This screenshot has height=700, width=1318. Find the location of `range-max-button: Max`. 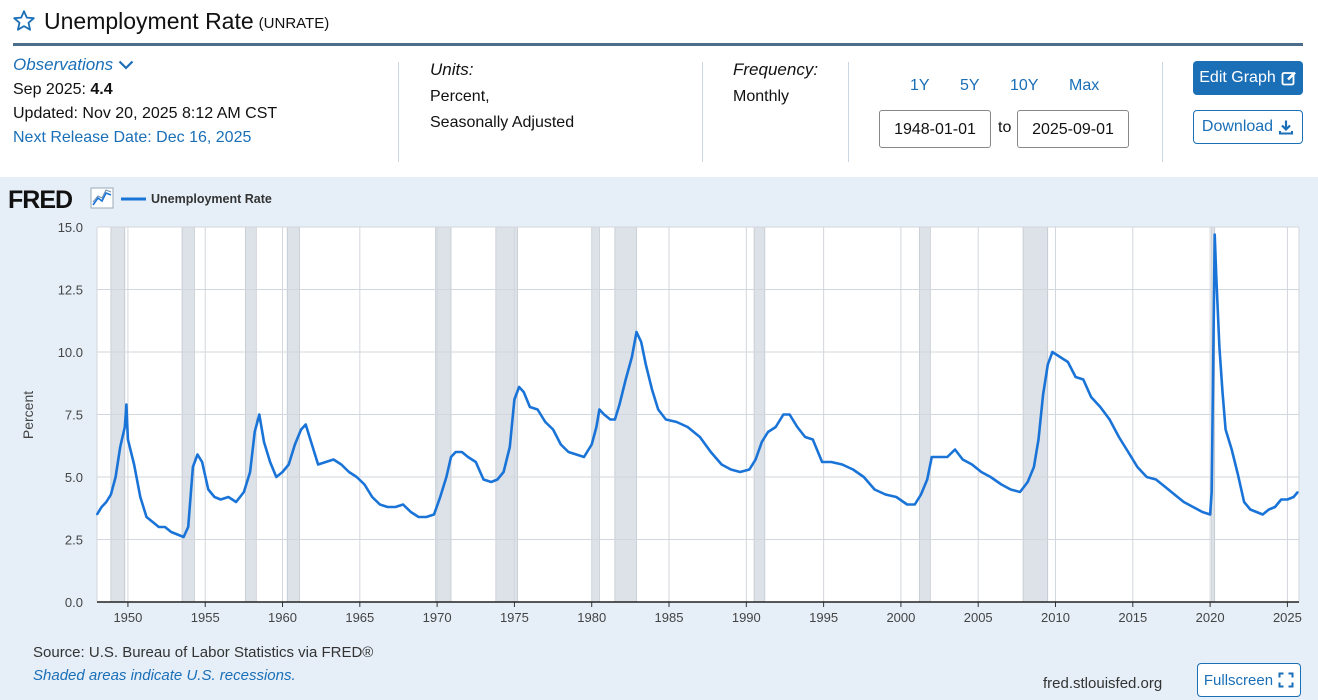

range-max-button: Max is located at coordinates (1084, 85).